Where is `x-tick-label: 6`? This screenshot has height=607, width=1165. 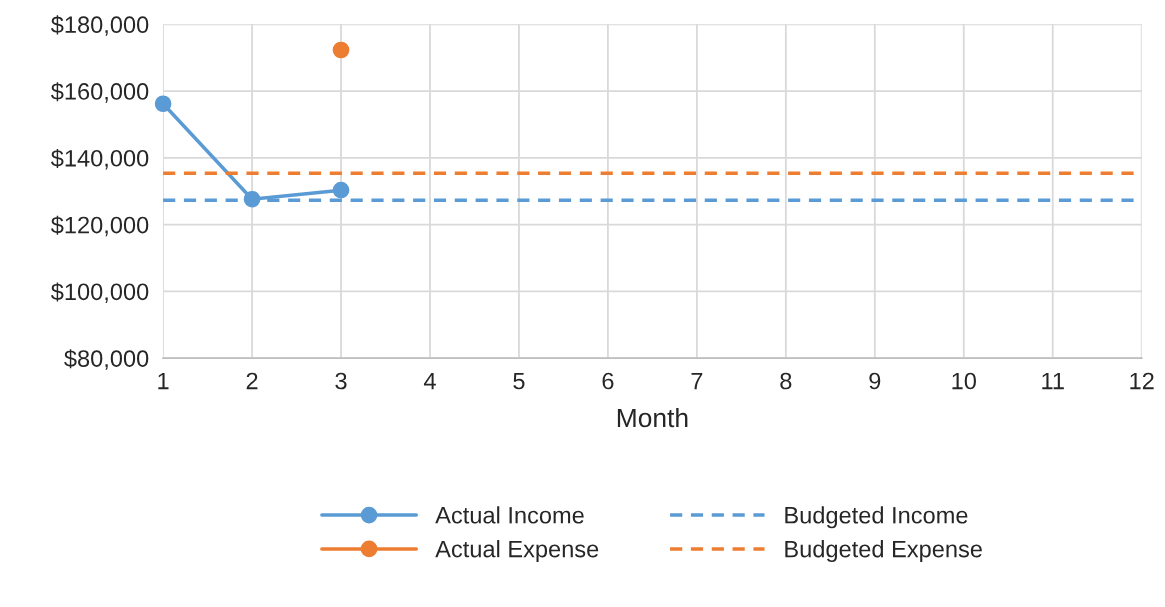 x-tick-label: 6 is located at coordinates (608, 381).